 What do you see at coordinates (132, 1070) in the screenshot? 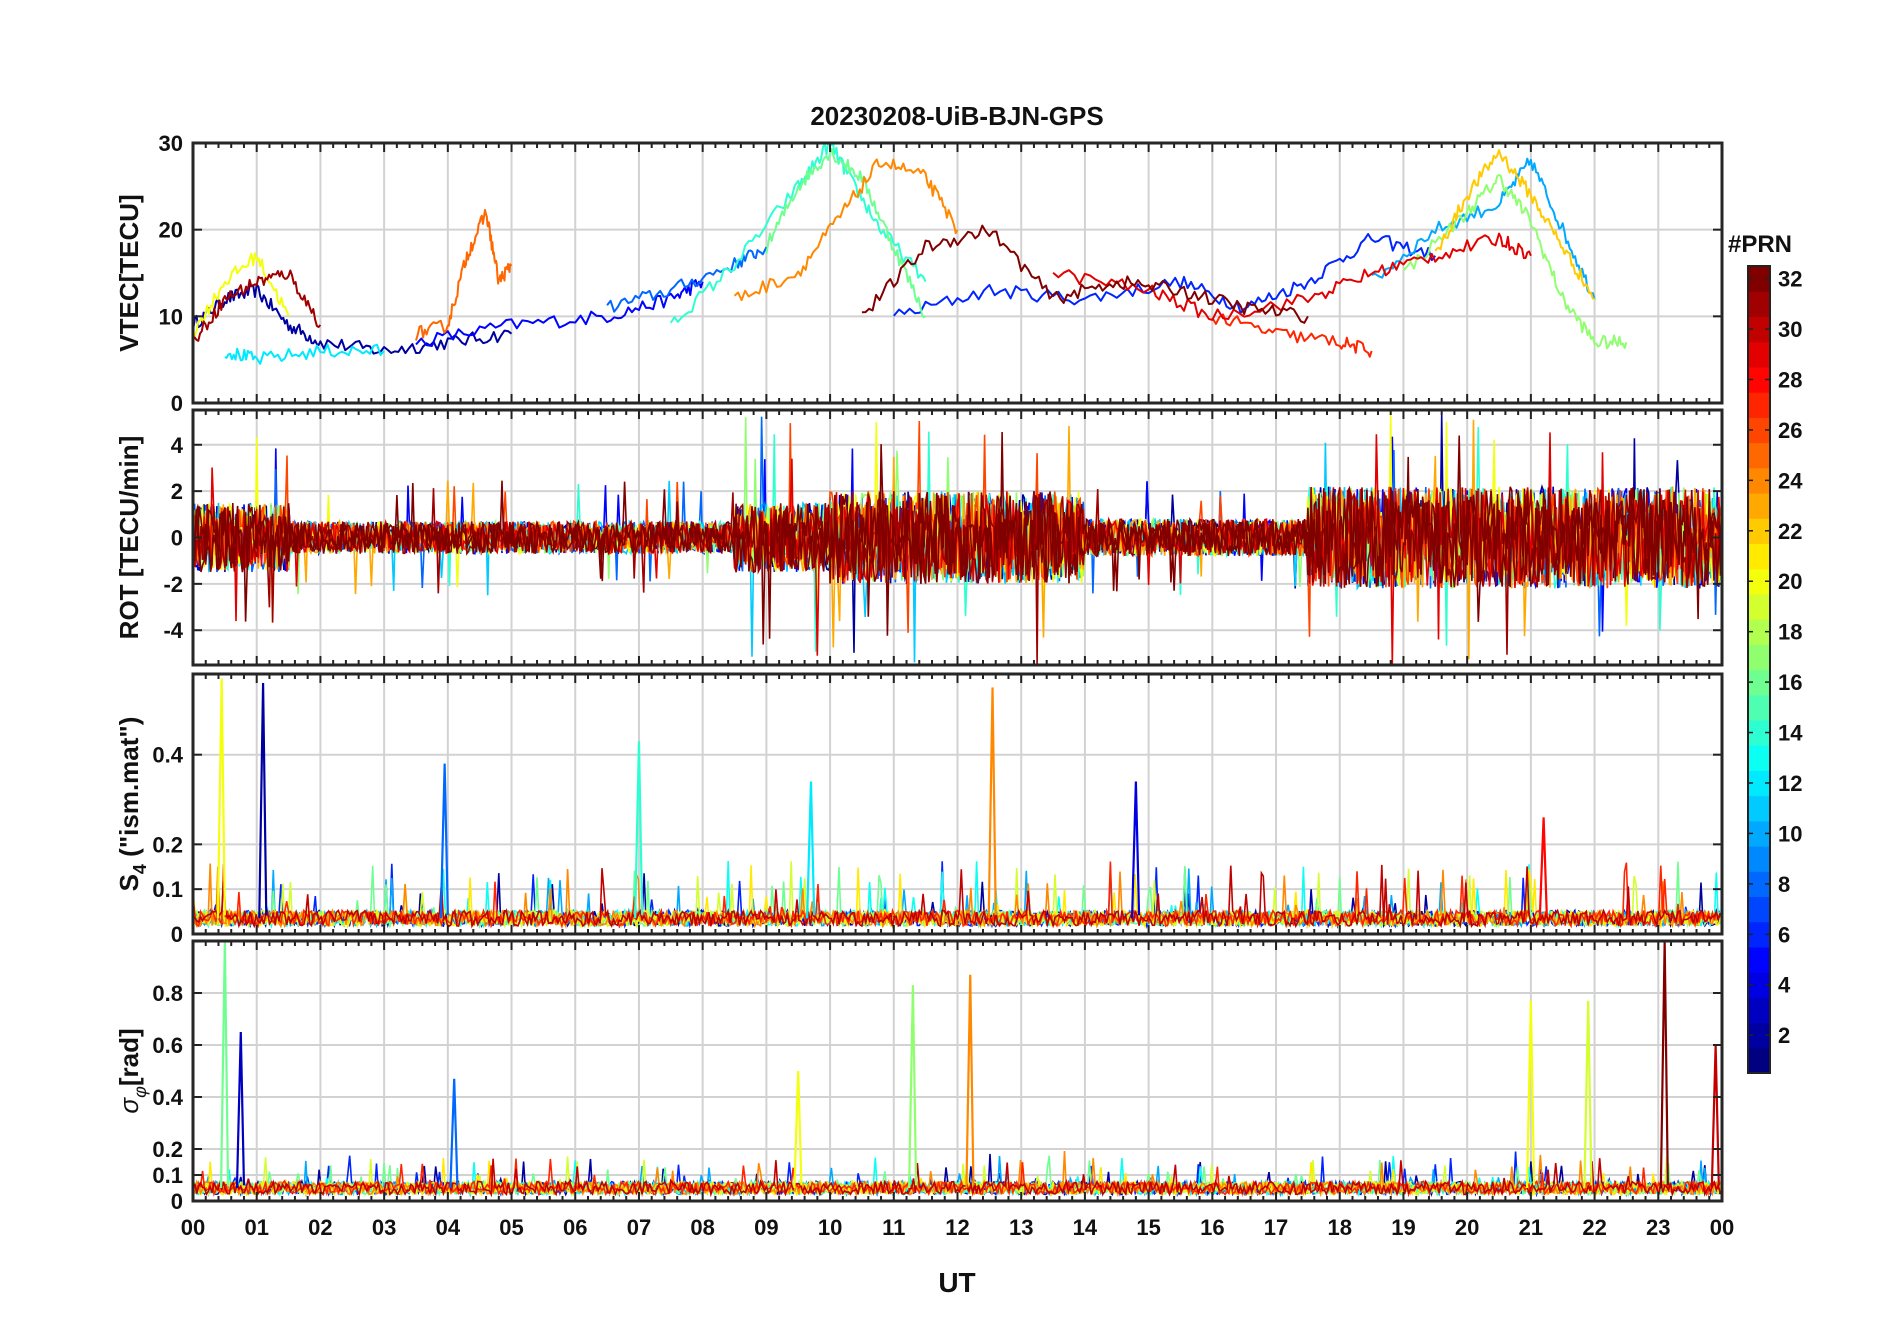
I see `sigma_phi-ylabel: σφ[rad]` at bounding box center [132, 1070].